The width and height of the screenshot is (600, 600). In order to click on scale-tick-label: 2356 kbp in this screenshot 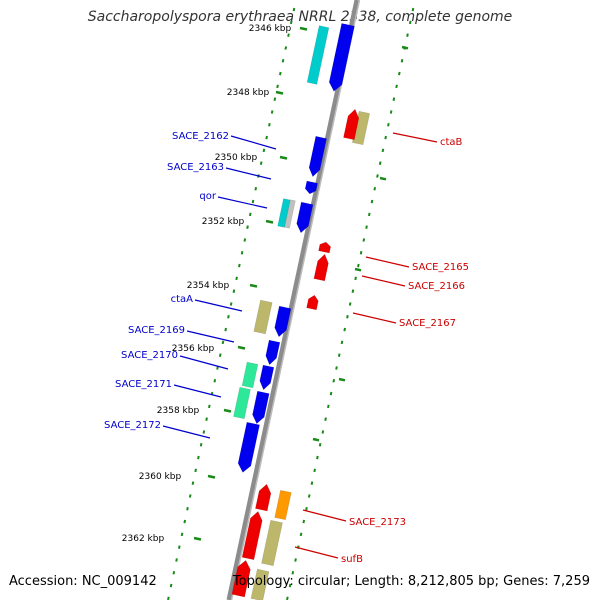, I will do `click(193, 349)`.